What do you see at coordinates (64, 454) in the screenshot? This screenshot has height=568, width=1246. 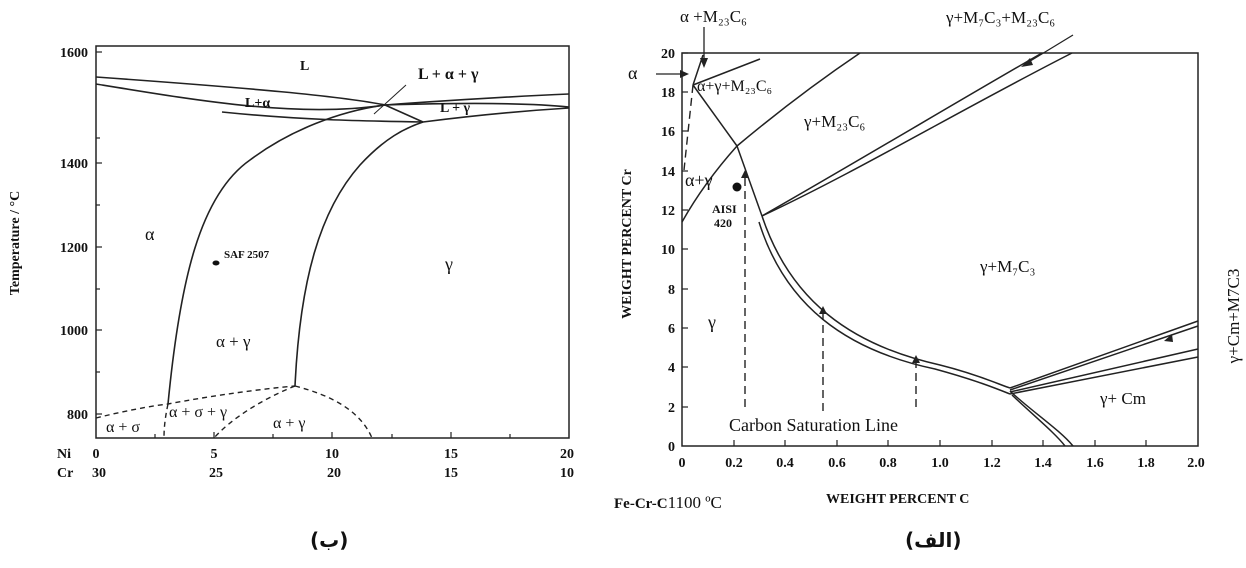 I see `ni-axis-label: Ni` at bounding box center [64, 454].